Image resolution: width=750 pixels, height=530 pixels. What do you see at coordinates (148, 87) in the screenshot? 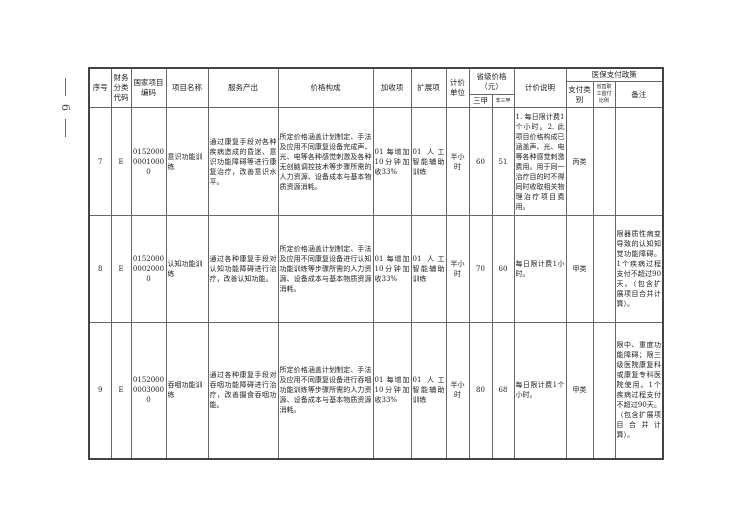
I see `header-nat-code: 国家项目编码` at bounding box center [148, 87].